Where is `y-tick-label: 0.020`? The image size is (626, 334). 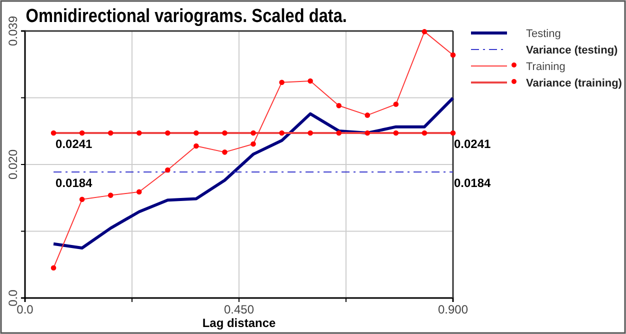 y-tick-label: 0.020 is located at coordinates (13, 164).